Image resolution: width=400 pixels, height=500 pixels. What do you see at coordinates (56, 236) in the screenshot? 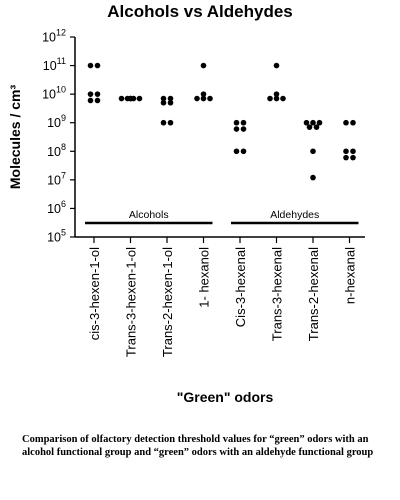
I see `y-tick-label: 10⁵` at bounding box center [56, 236].